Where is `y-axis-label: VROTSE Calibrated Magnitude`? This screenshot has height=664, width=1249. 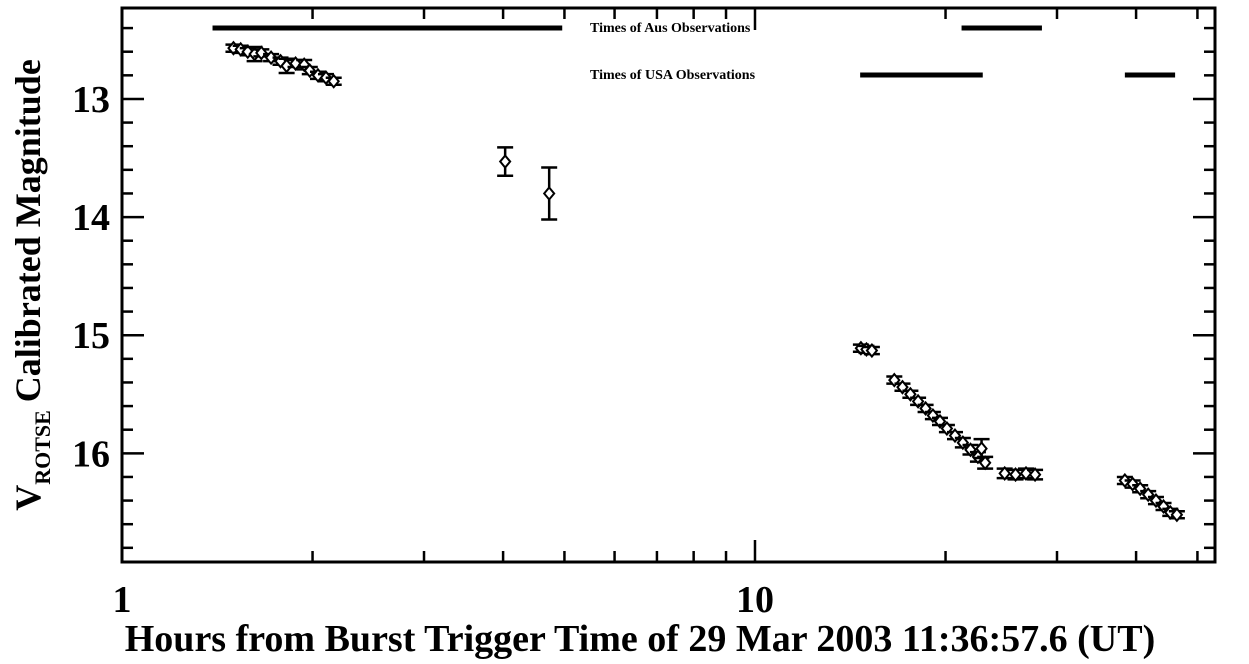
y-axis-label: VROTSE Calibrated Magnitude is located at coordinates (31, 285).